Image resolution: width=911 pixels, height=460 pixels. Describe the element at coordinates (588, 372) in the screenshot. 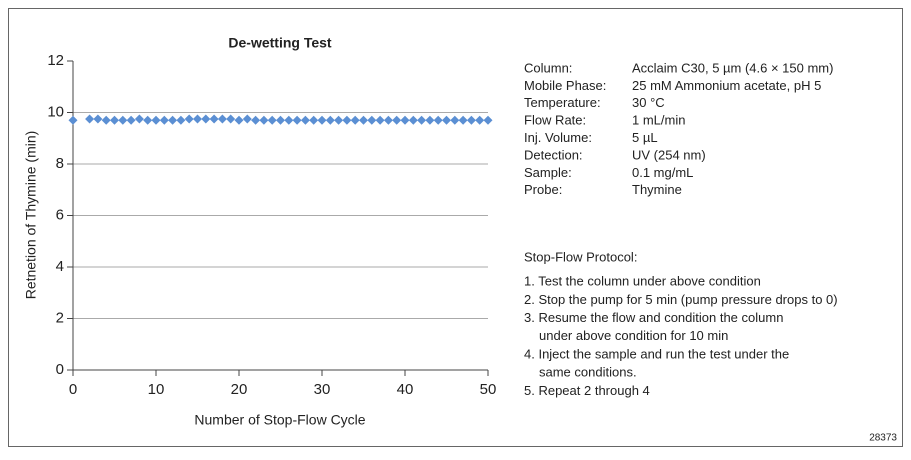

I see `protocol-step: same conditions.` at that location.